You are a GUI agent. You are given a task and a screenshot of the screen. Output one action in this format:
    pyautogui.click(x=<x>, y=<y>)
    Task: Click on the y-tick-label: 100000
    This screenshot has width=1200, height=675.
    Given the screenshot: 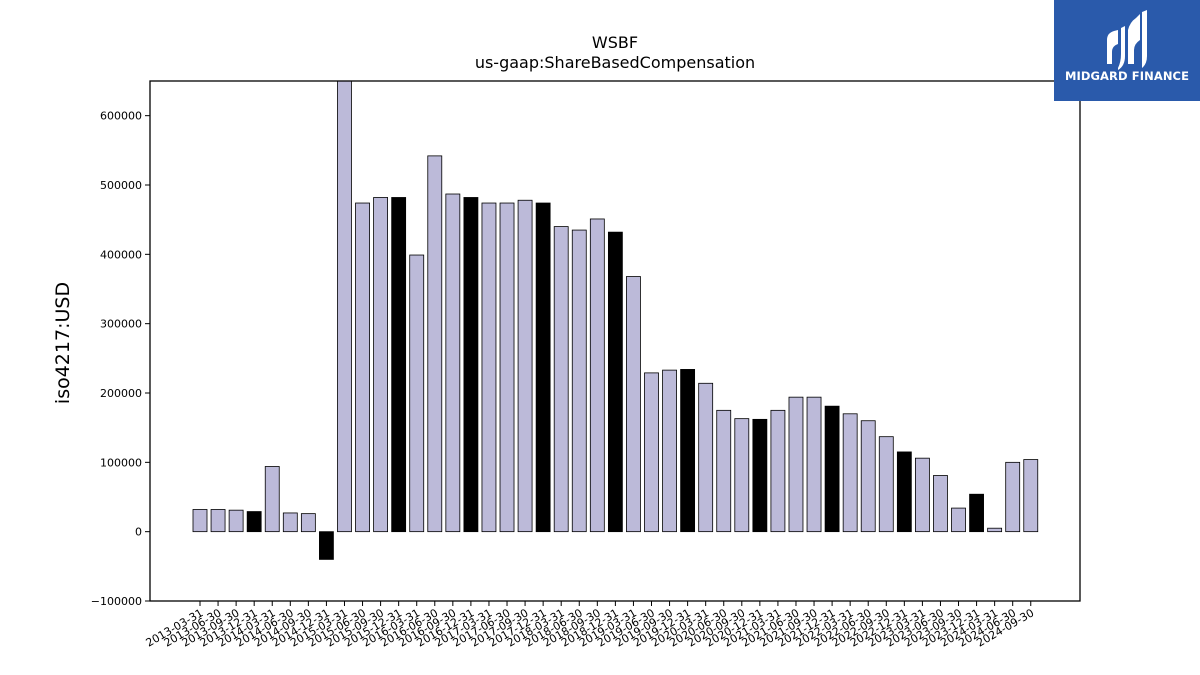 What is the action you would take?
    pyautogui.click(x=121, y=462)
    